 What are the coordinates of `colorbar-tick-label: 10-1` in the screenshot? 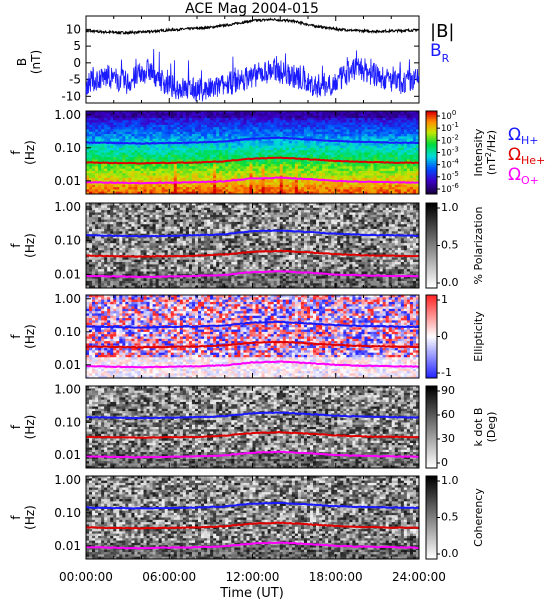 It's located at (450, 127).